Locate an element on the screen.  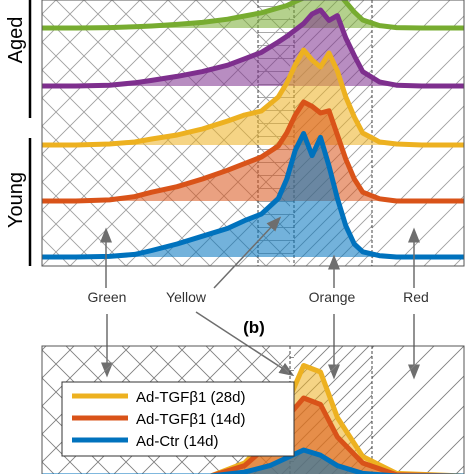
band-label-red: Red is located at coordinates (416, 297).